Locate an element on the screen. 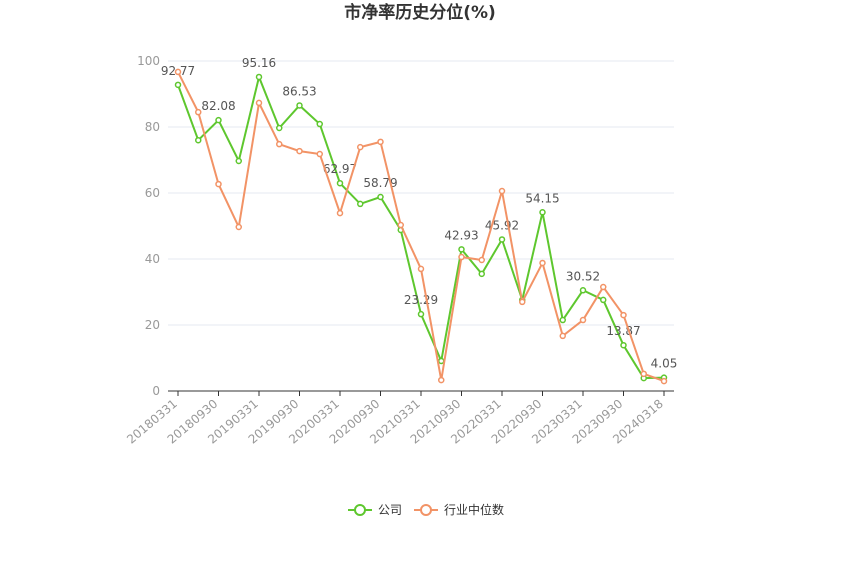 The image size is (850, 574). data-label: 95.16 is located at coordinates (259, 63).